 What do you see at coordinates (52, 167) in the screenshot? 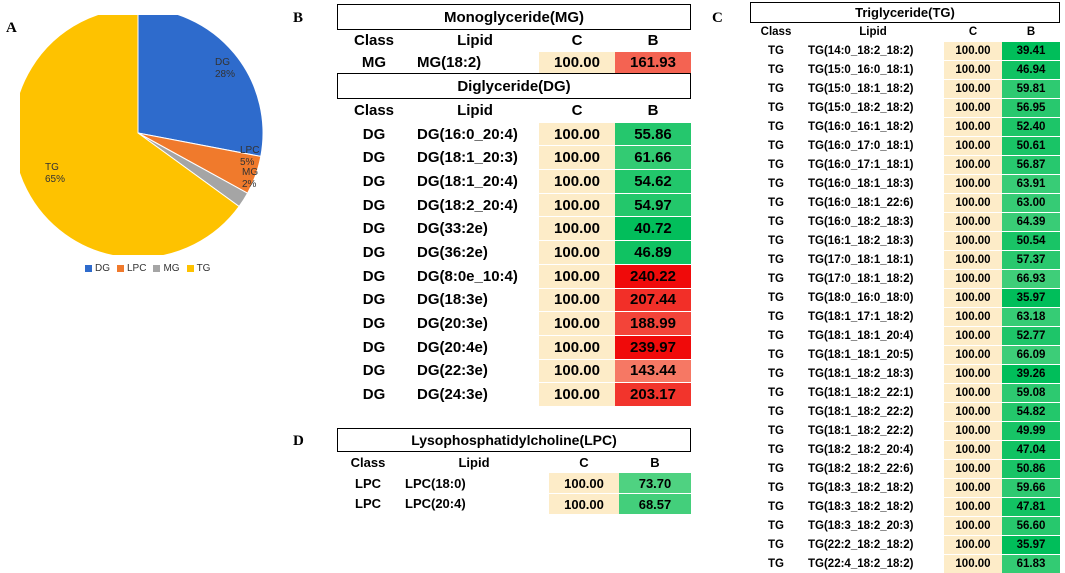
I see `pie-label-tg: TG` at bounding box center [52, 167].